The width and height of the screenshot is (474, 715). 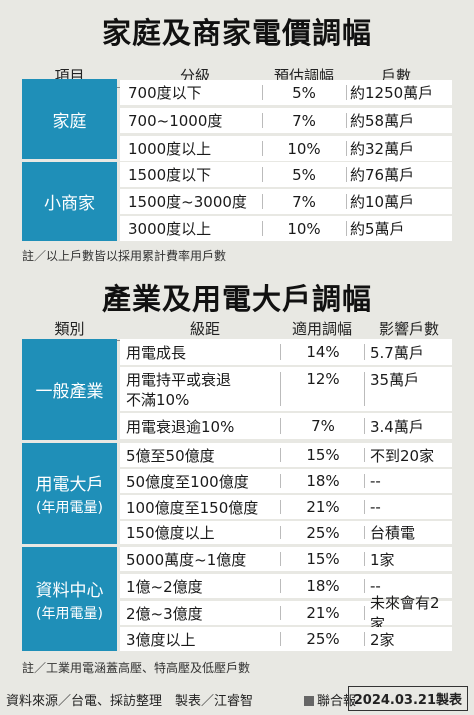 I want to click on cell-range: 150億度以上, so click(x=170, y=533).